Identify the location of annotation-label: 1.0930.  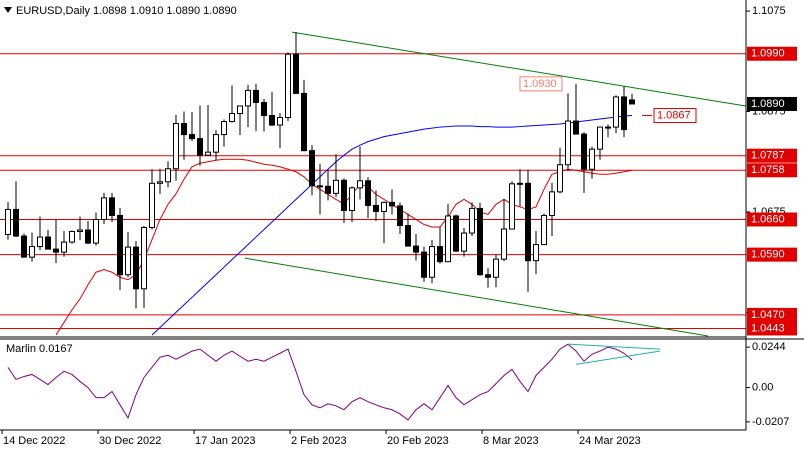
(540, 84).